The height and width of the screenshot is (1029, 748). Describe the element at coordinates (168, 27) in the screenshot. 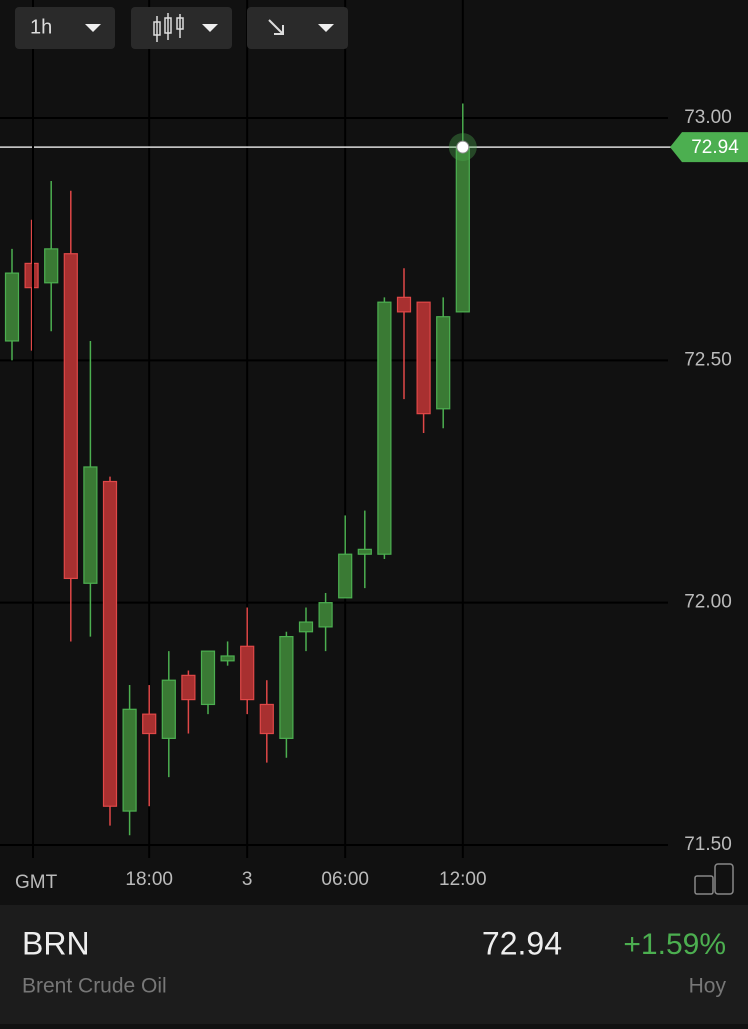

I see `candle-icon` at that location.